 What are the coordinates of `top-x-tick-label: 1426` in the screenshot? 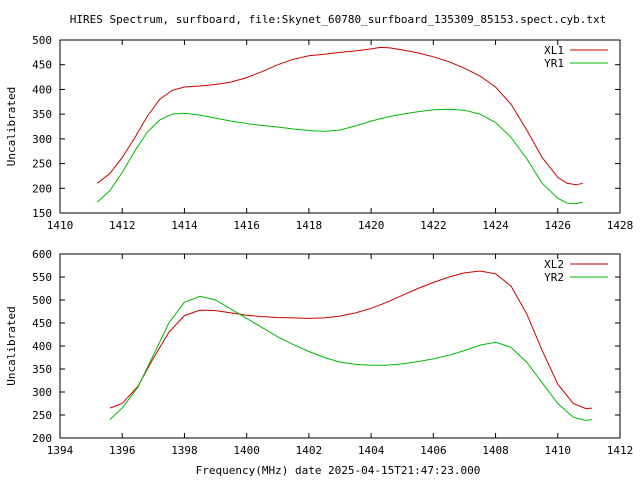 It's located at (558, 225).